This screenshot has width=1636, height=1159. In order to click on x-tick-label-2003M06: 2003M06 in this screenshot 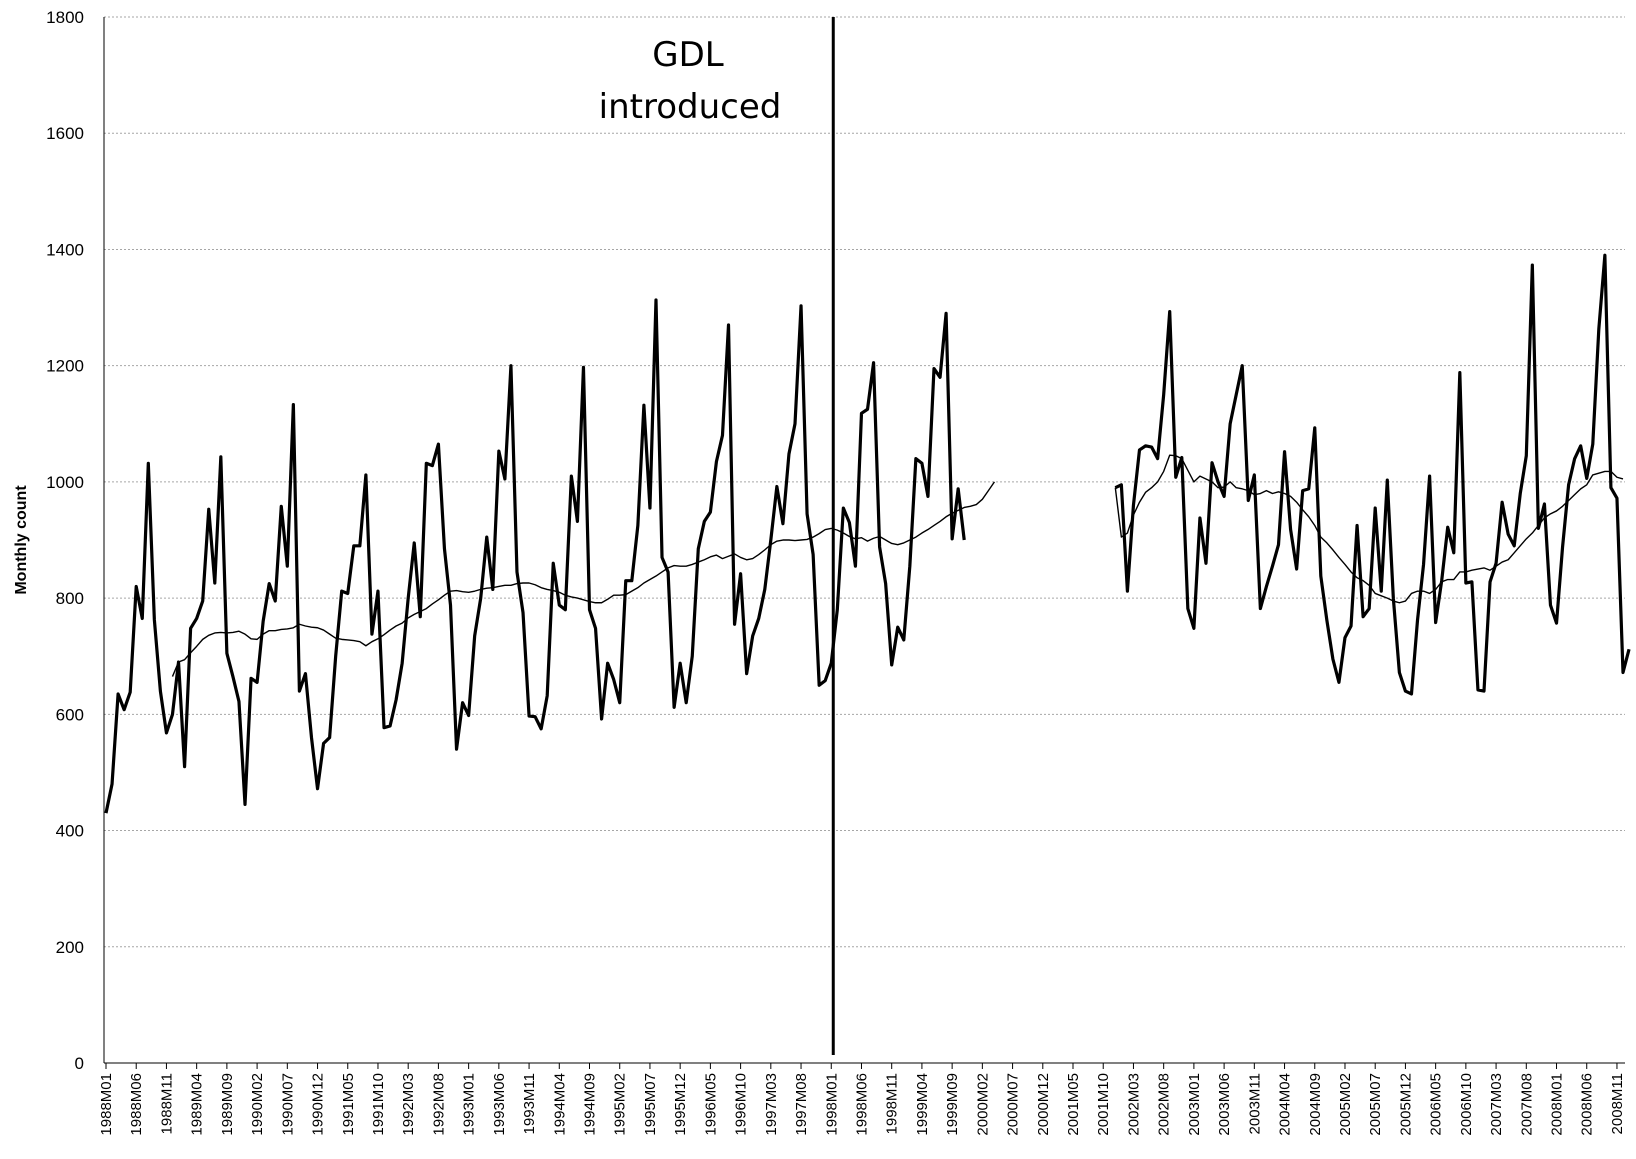, I will do `click(1224, 1104)`.